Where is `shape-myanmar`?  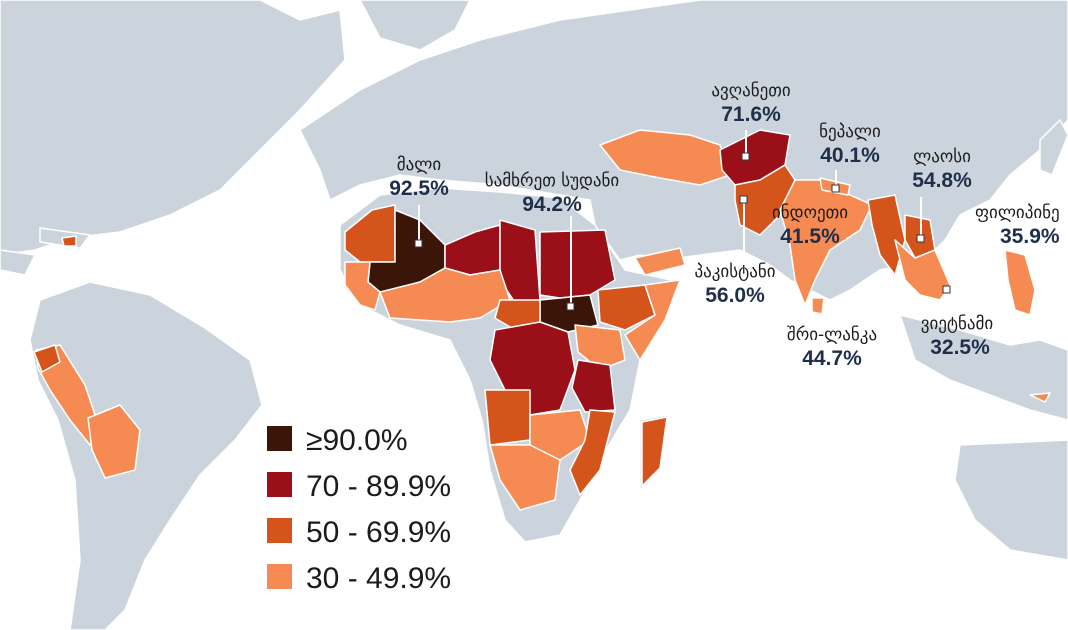
shape-myanmar is located at coordinates (886, 235).